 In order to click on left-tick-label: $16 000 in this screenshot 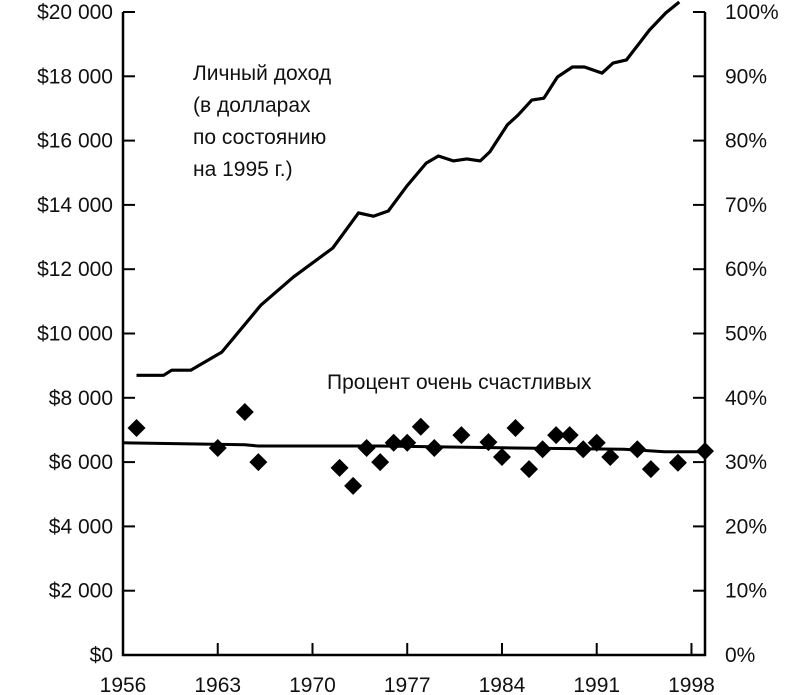, I will do `click(75, 141)`.